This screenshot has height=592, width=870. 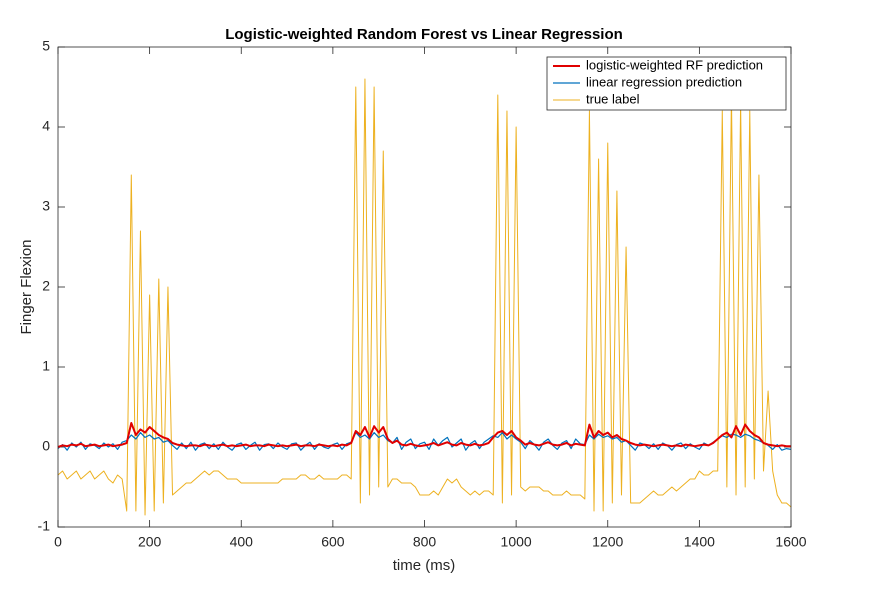 What do you see at coordinates (674, 64) in the screenshot?
I see `legend-label: logistic-weighted RF prediction` at bounding box center [674, 64].